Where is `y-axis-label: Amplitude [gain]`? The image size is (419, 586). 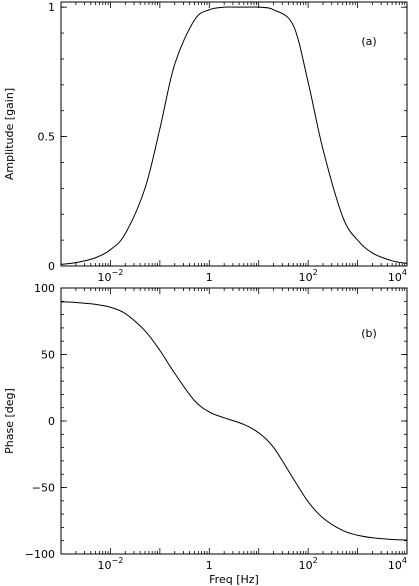
y-axis-label: Amplitude [gain] is located at coordinates (9, 134).